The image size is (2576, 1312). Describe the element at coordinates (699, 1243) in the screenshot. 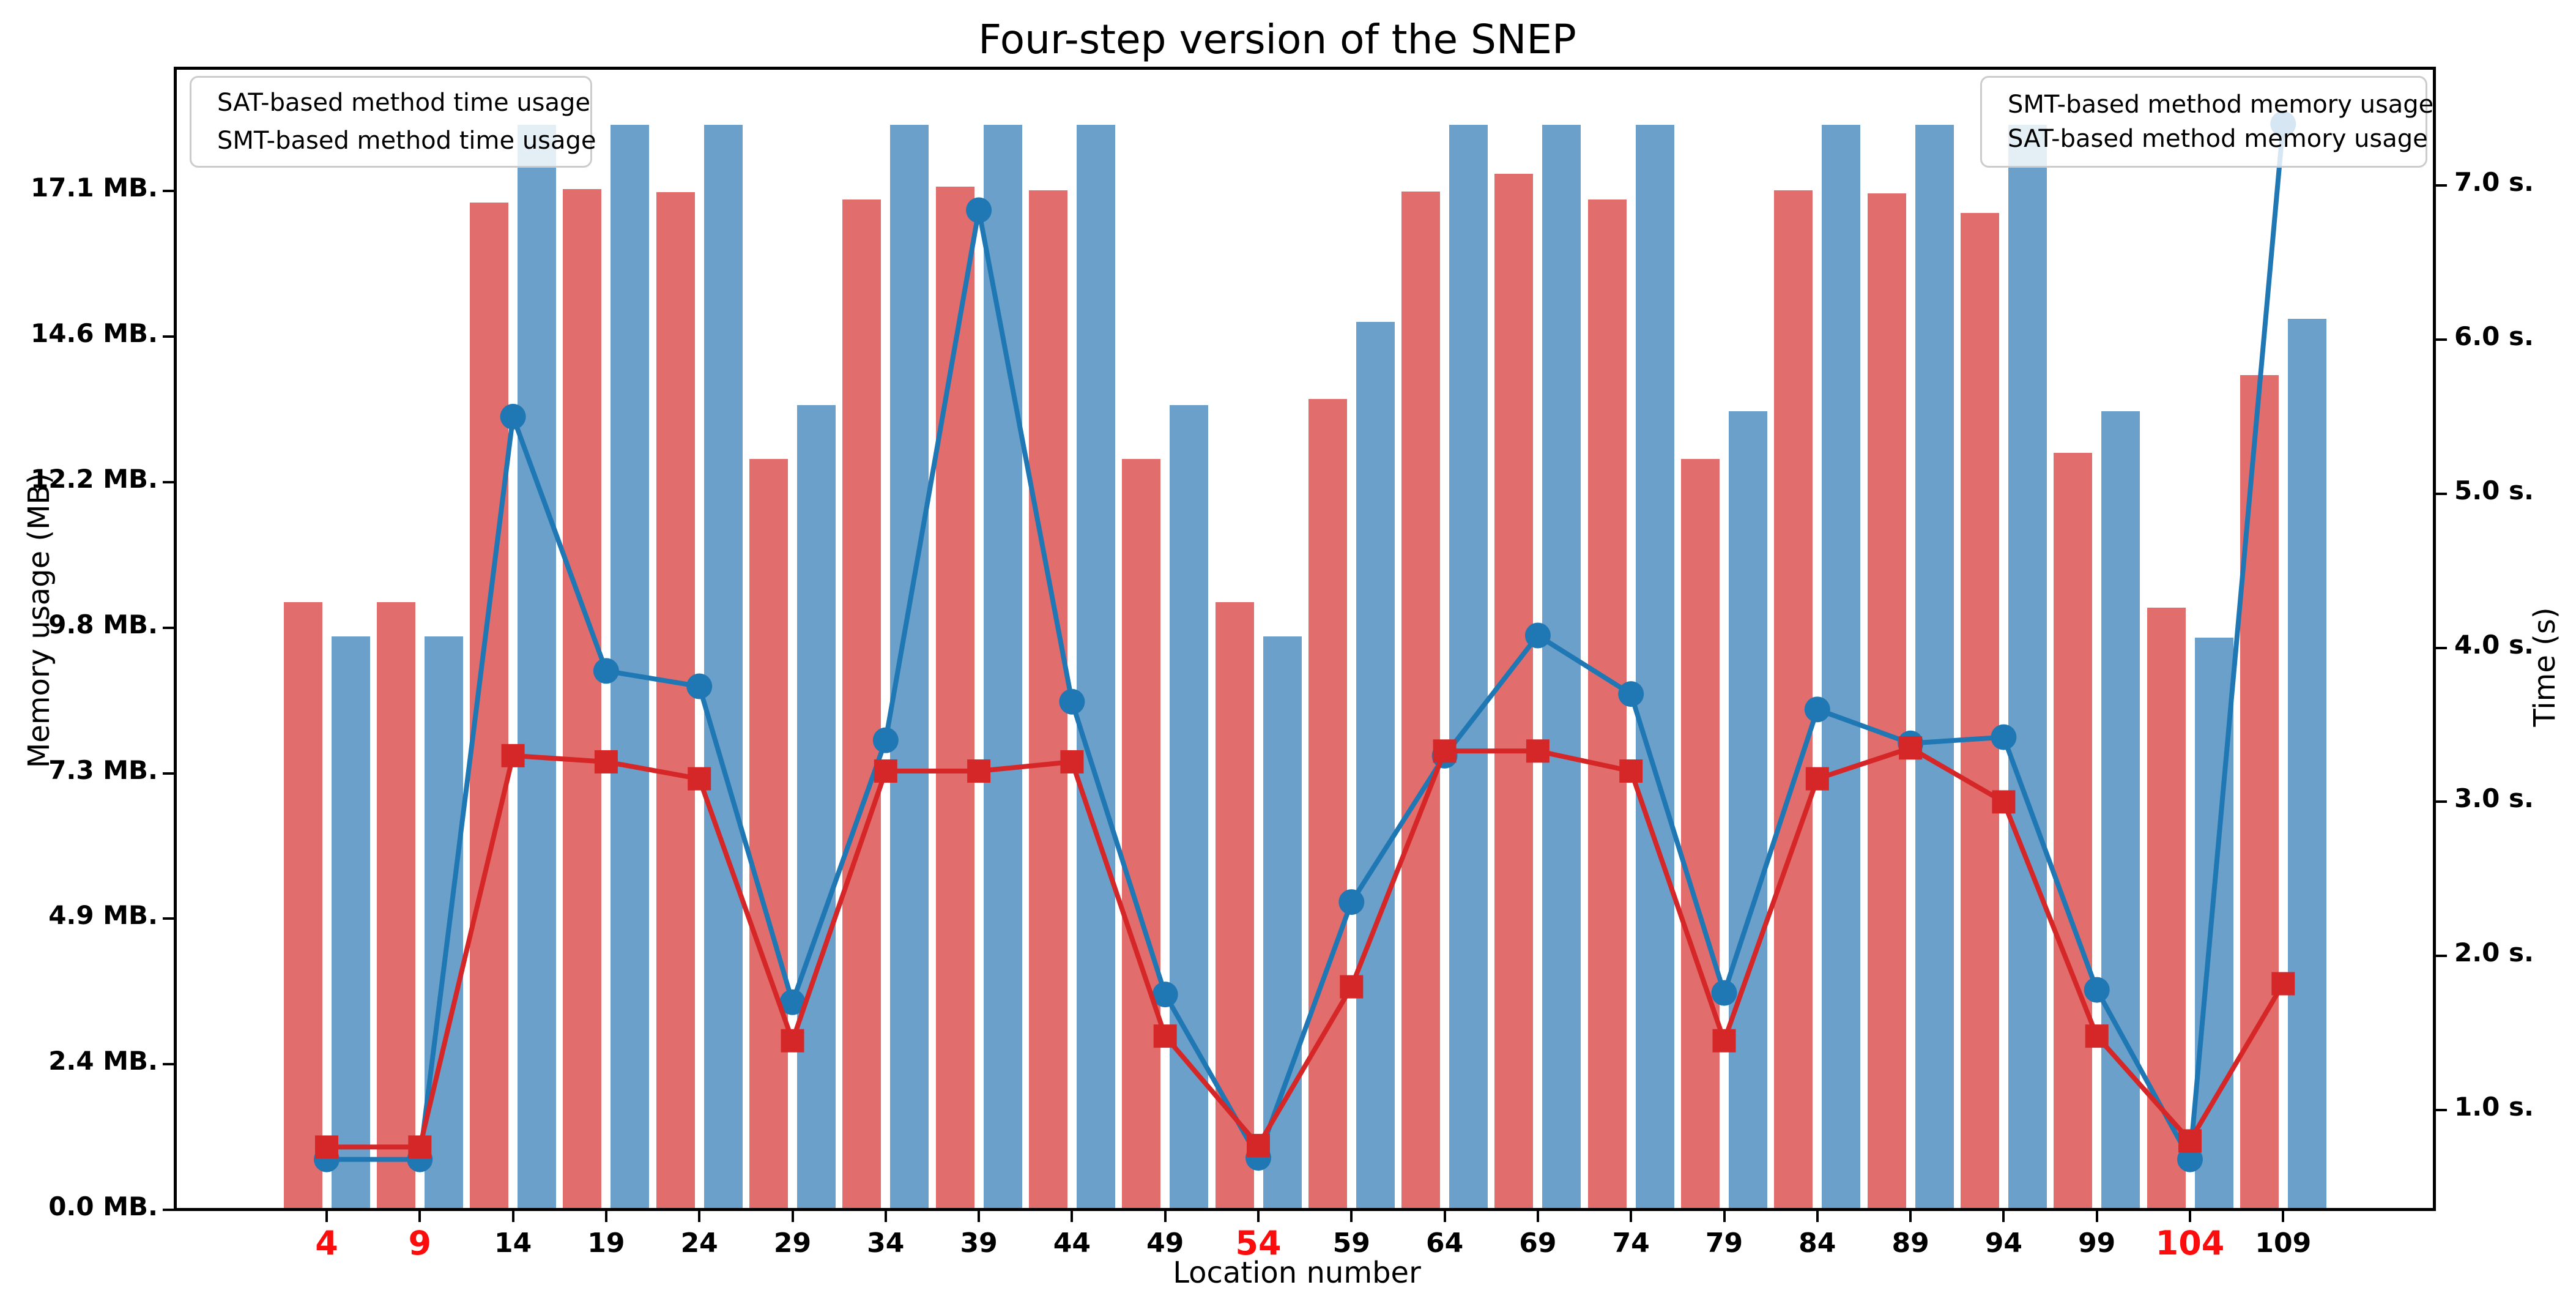

I see `x-tick-label: 24` at that location.